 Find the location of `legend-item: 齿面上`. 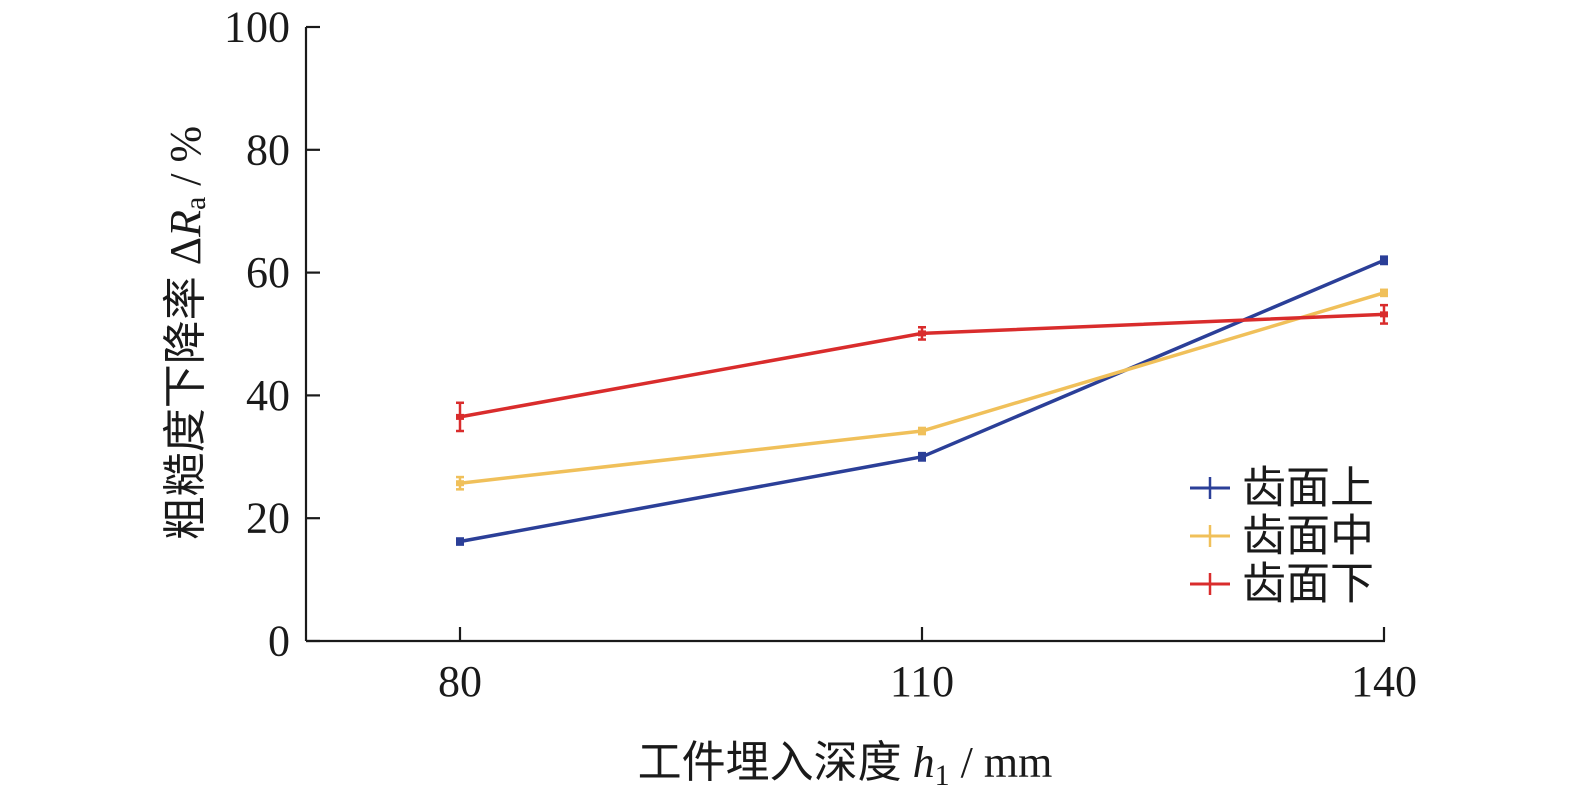

legend-item: 齿面上 is located at coordinates (1282, 488).